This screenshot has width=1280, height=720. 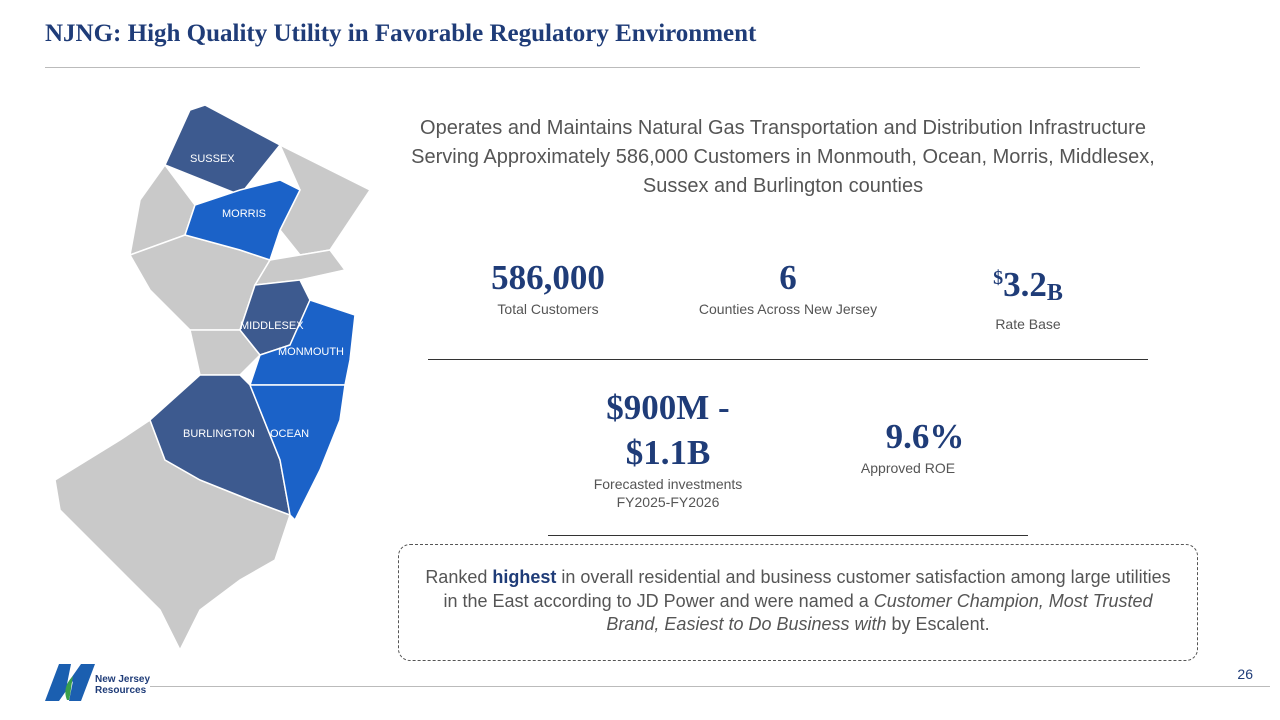 I want to click on county-label: BURLINGTON, so click(x=219, y=434).